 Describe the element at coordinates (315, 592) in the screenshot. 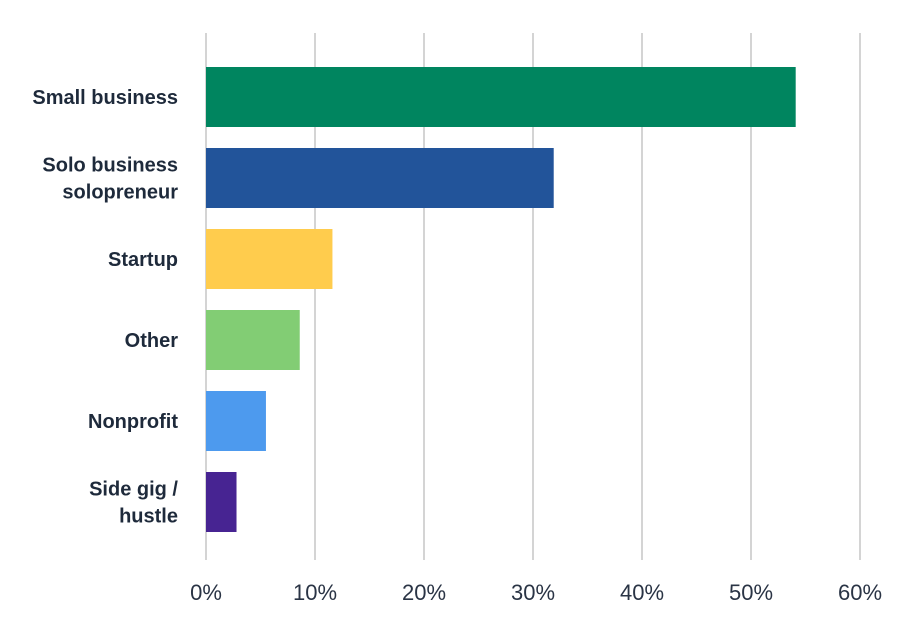

I see `x-tick-label: 10%` at that location.